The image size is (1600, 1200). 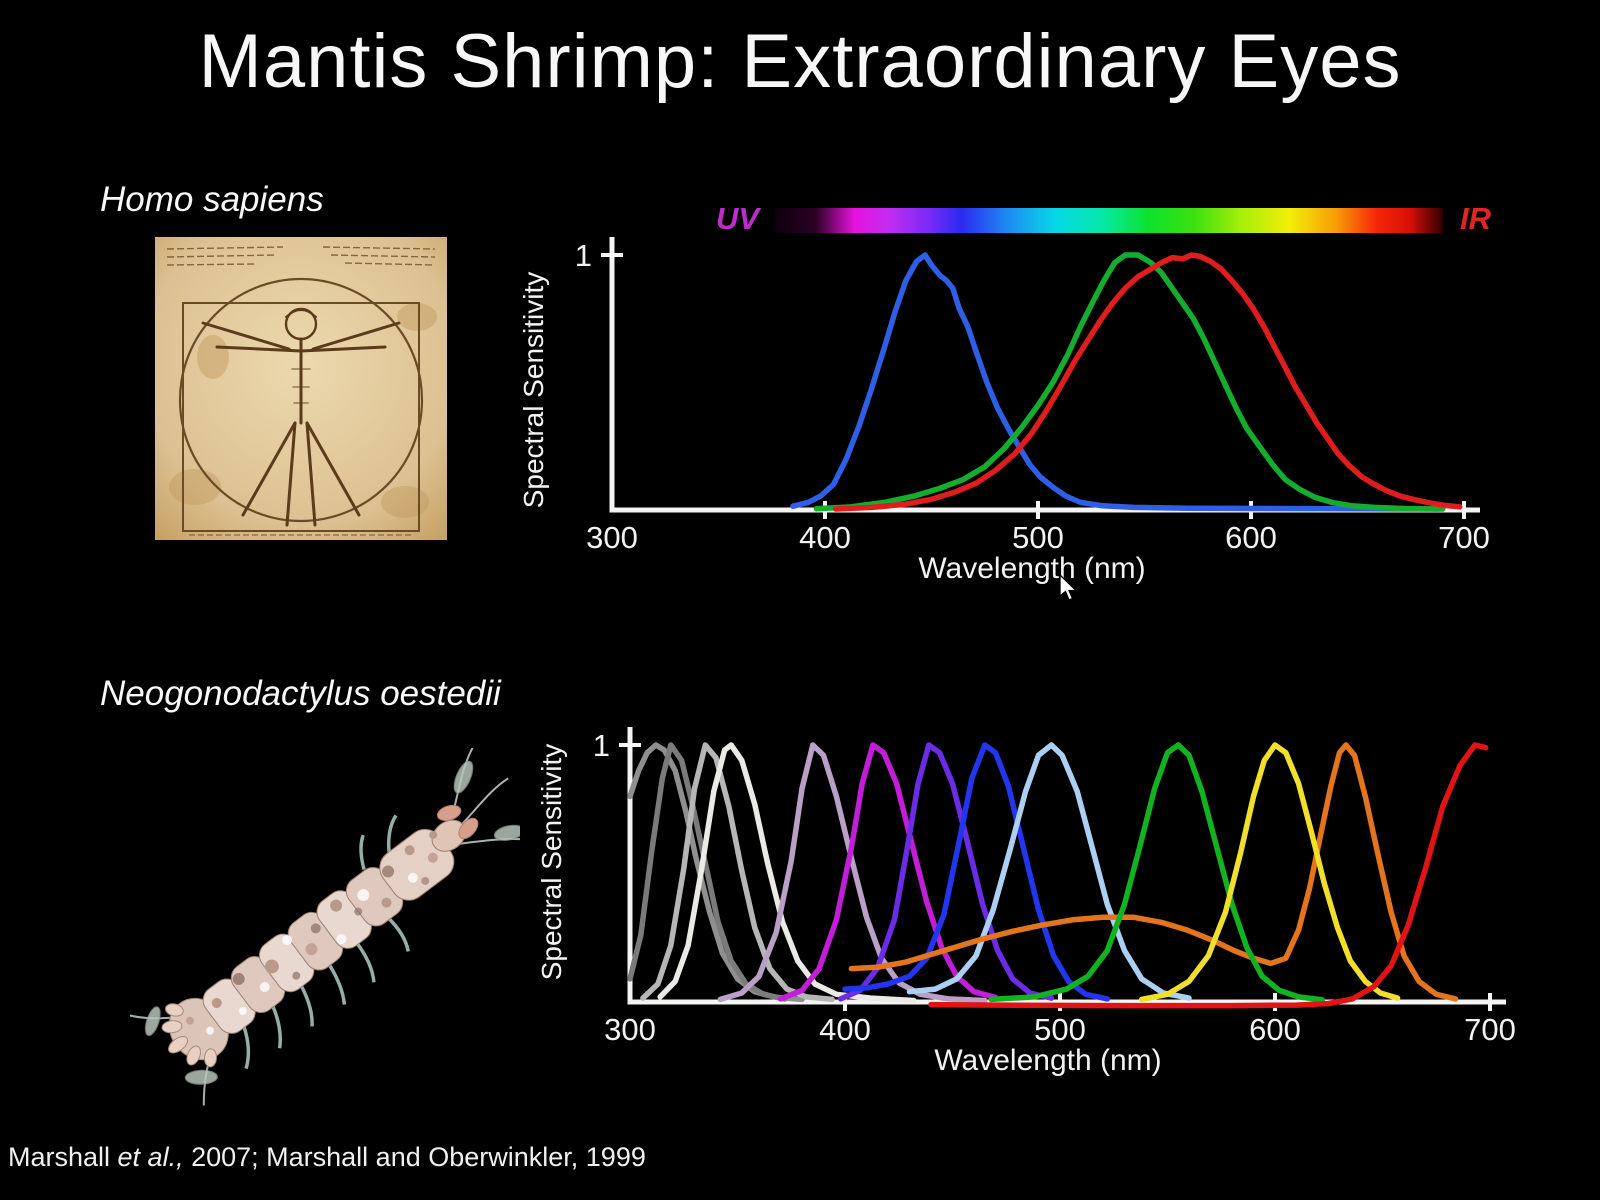 What do you see at coordinates (212, 199) in the screenshot?
I see `species-label-homo-sapiens: Homo sapiens` at bounding box center [212, 199].